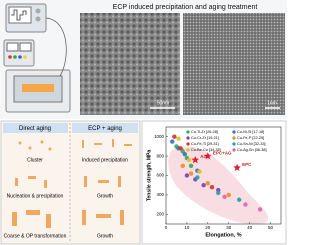 This screenshot has width=320, height=245. What do you see at coordinates (159, 136) in the screenshot?
I see `y-tick-label: 1000` at bounding box center [159, 136].